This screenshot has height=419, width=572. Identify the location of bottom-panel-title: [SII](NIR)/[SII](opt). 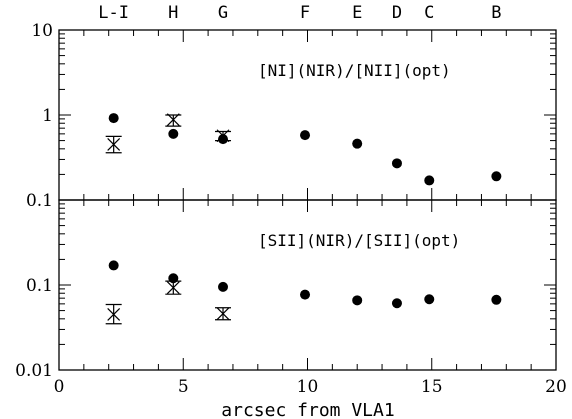
(359, 240).